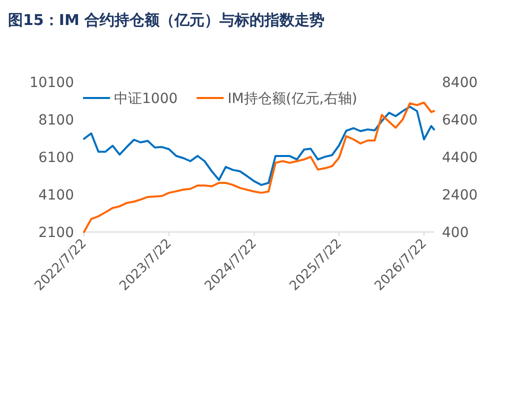 This screenshot has width=509, height=417. What do you see at coordinates (166, 20) in the screenshot?
I see `chart-title: 图15：IM 合约持仓额（亿元）与标的指数走势` at bounding box center [166, 20].